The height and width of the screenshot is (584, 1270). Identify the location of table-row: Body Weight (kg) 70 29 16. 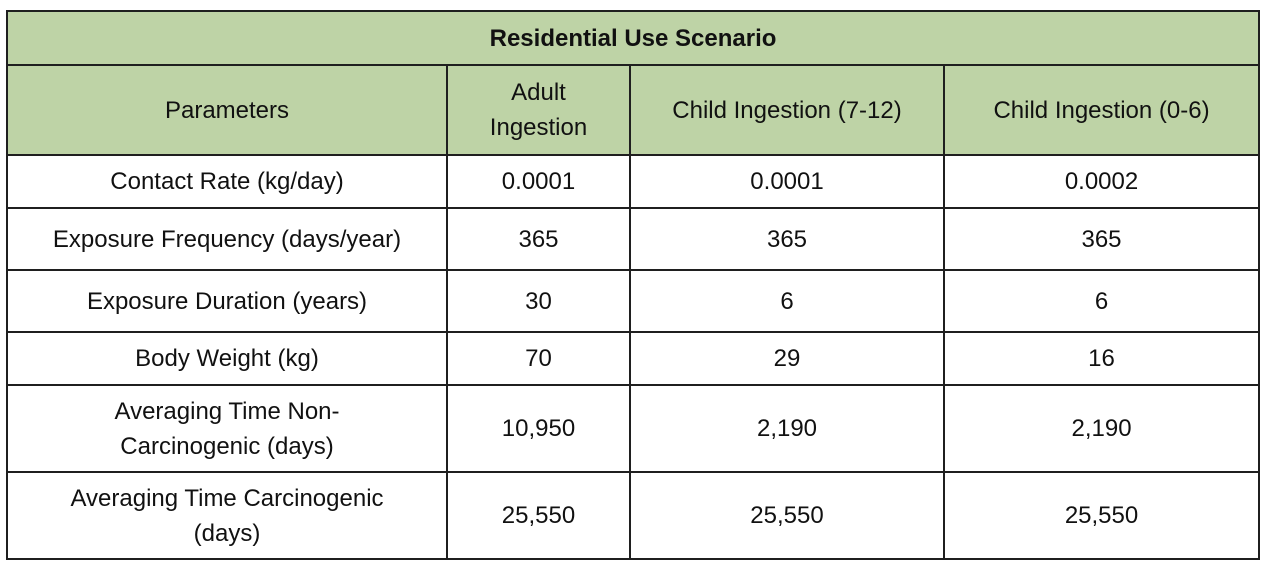
(633, 358).